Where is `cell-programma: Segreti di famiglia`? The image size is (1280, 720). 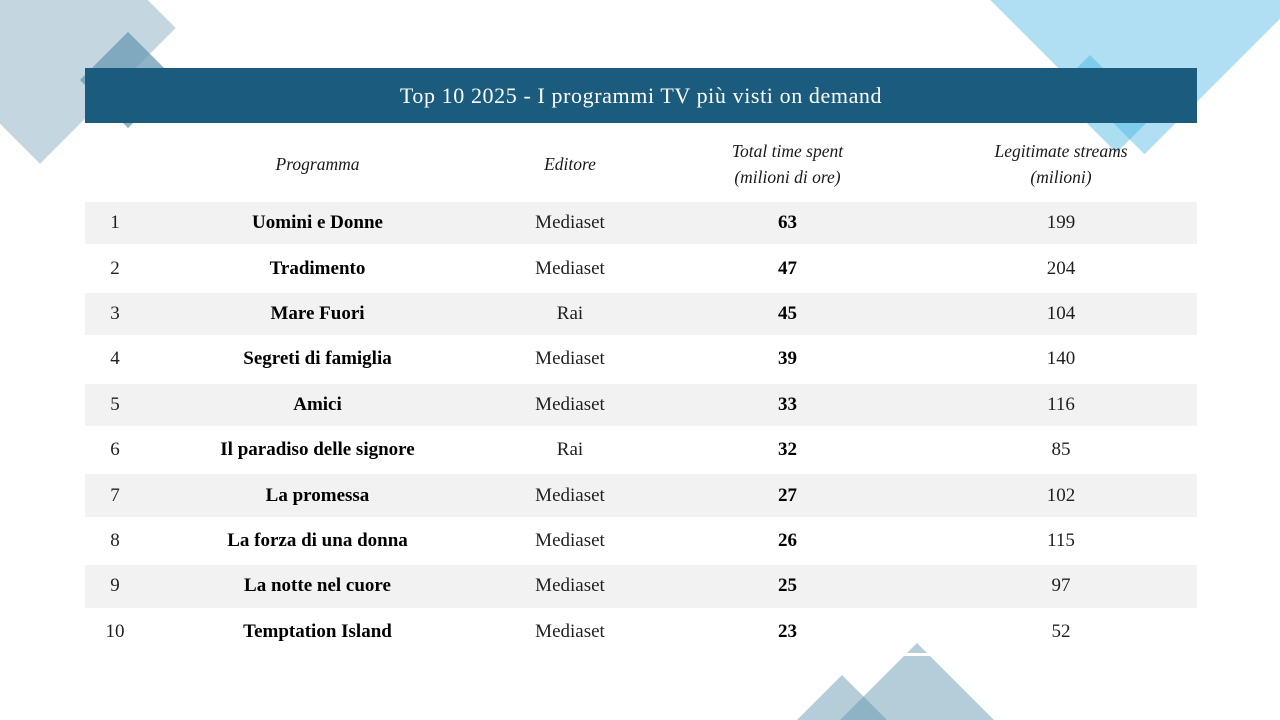 cell-programma: Segreti di famiglia is located at coordinates (317, 359).